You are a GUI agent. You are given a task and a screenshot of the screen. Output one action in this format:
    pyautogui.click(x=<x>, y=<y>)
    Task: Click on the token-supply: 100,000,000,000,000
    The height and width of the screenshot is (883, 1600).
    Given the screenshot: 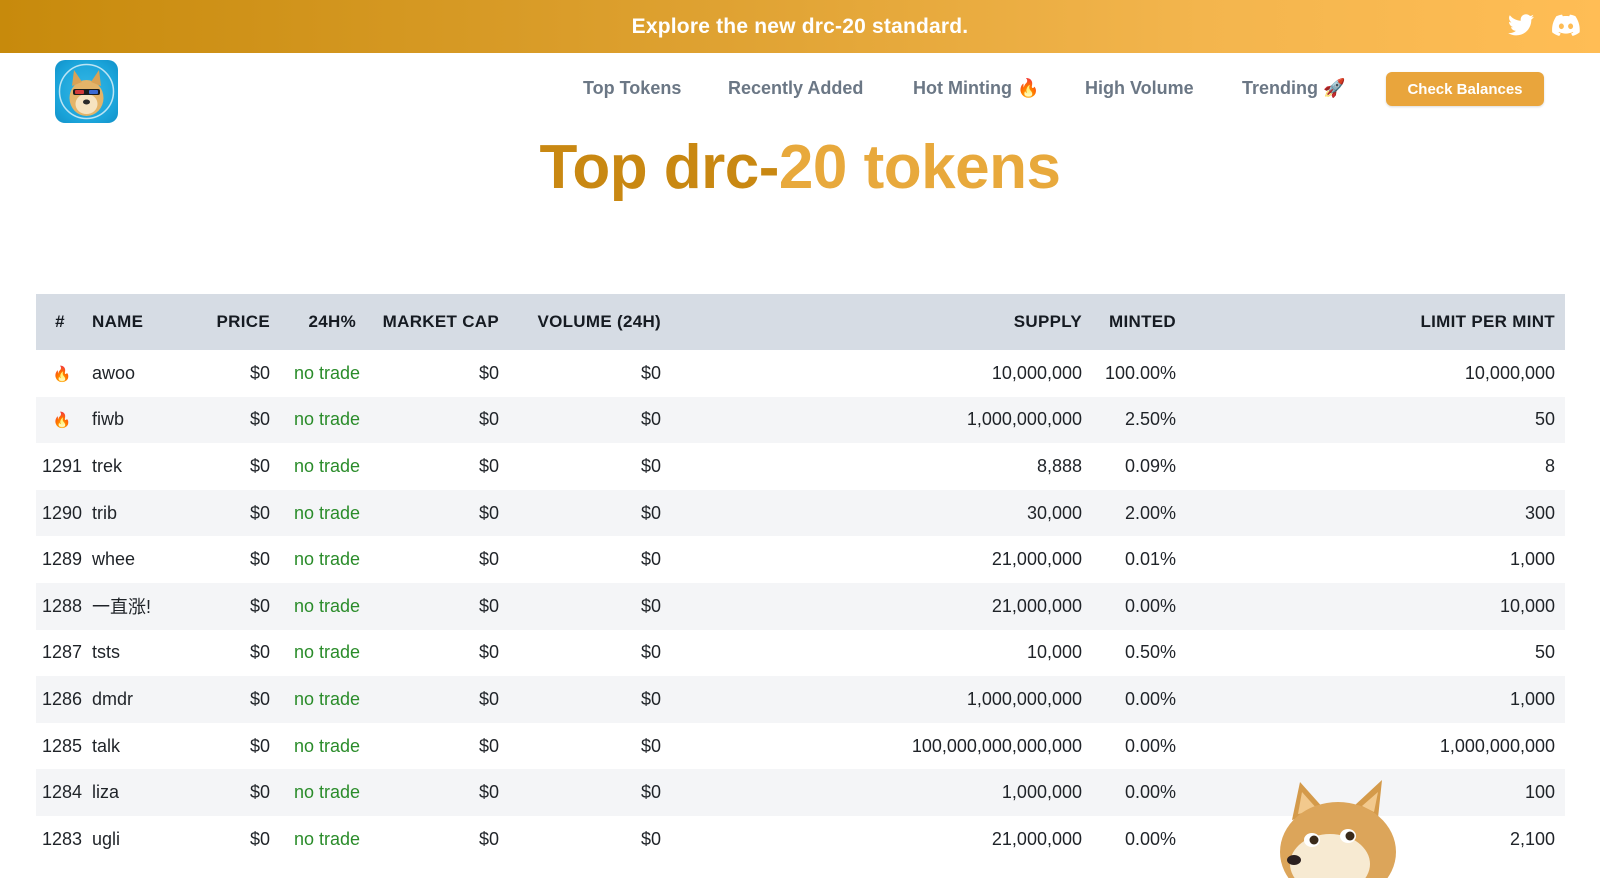 What is the action you would take?
    pyautogui.click(x=996, y=745)
    